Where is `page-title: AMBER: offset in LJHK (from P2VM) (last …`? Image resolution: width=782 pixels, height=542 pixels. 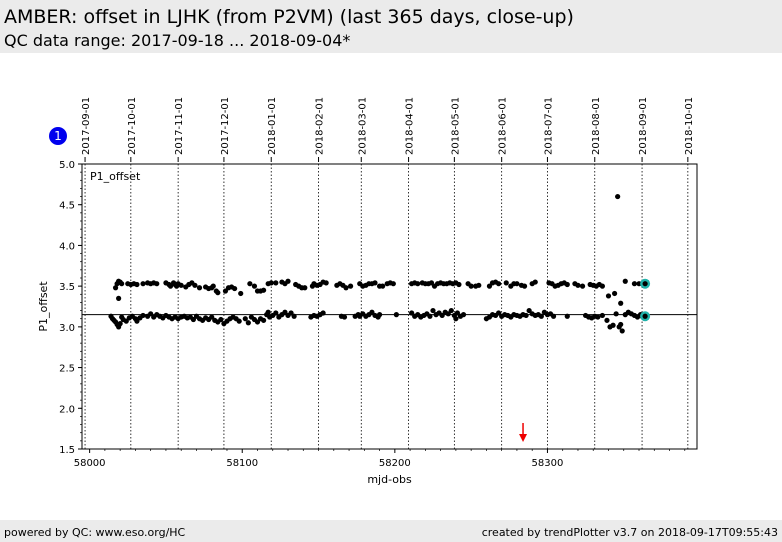
page-title: AMBER: offset in LJHK (from P2VM) (last … is located at coordinates (289, 17).